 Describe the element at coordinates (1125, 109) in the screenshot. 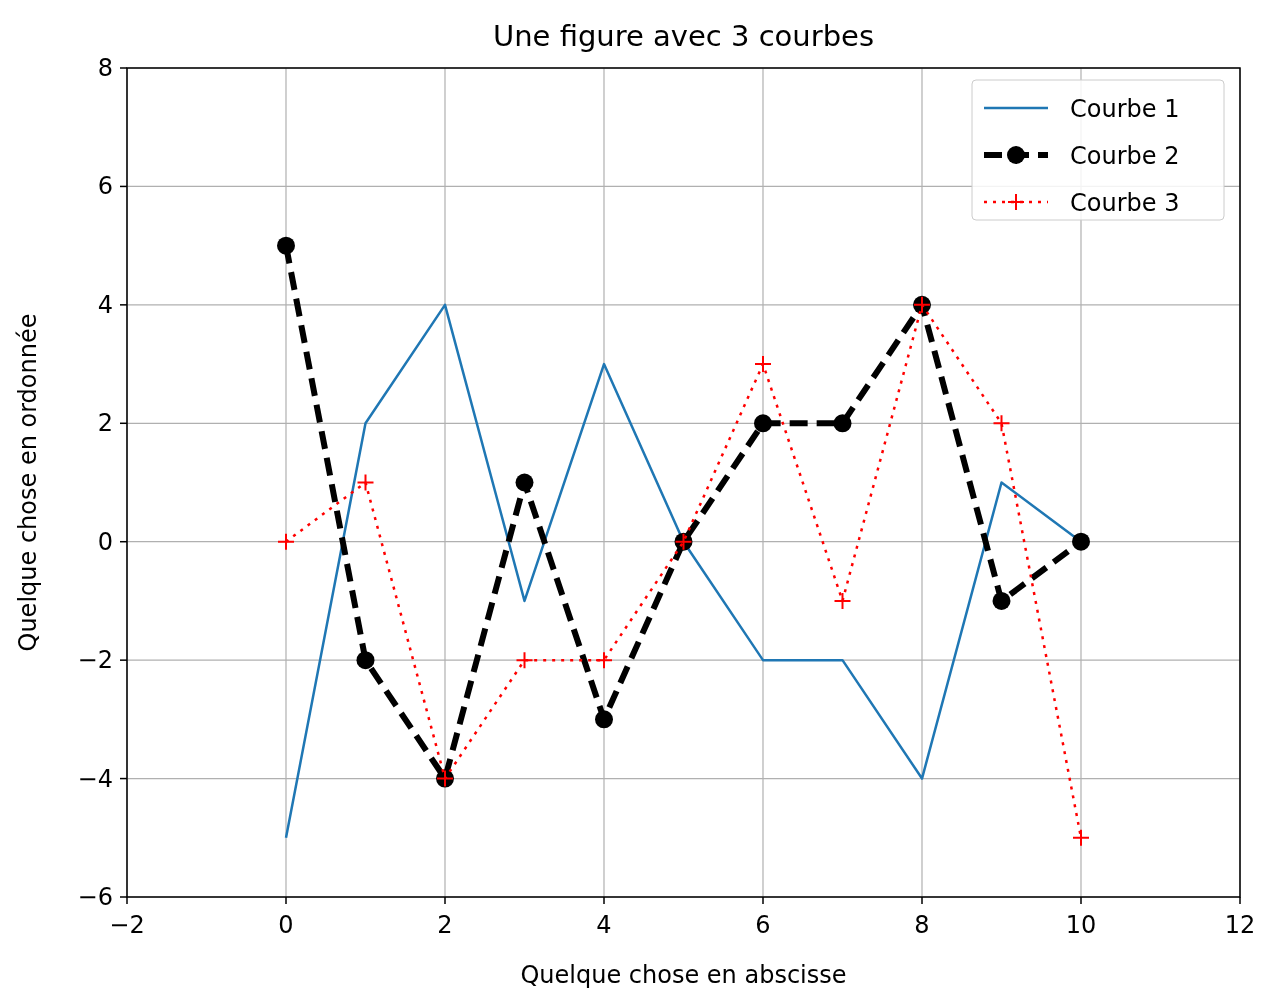

I see `legend-label: Courbe 1` at that location.